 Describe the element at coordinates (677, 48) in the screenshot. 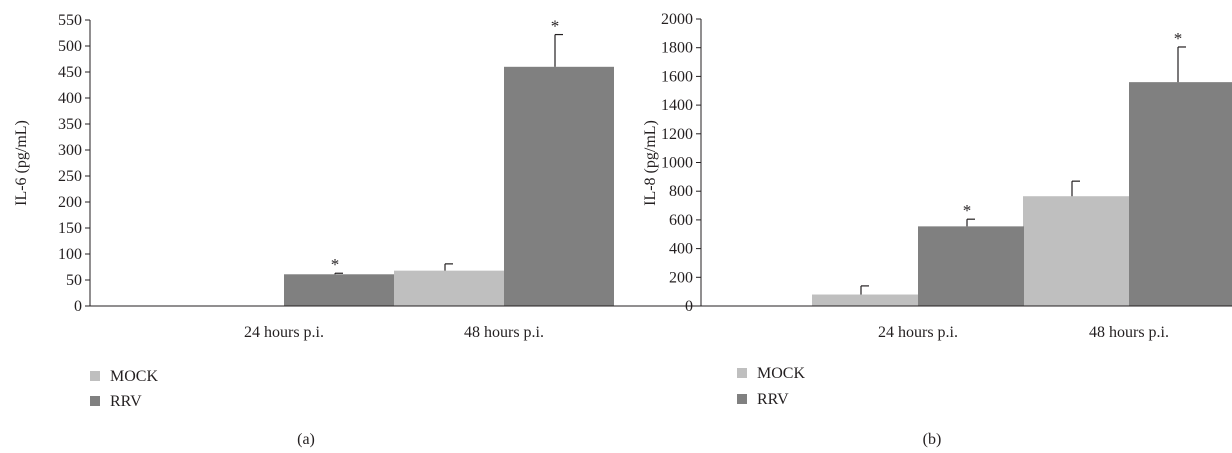

I see `y-tick-label: 1800` at that location.